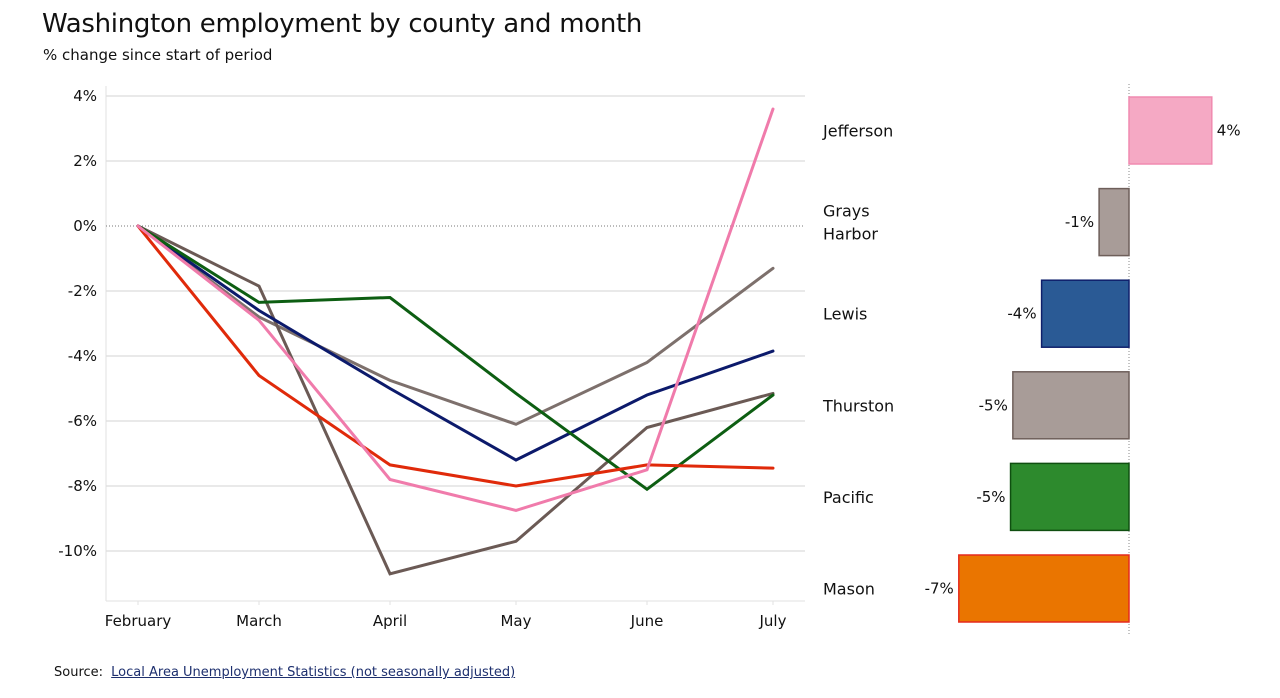  I want to click on x-tick-label: April, so click(390, 621).